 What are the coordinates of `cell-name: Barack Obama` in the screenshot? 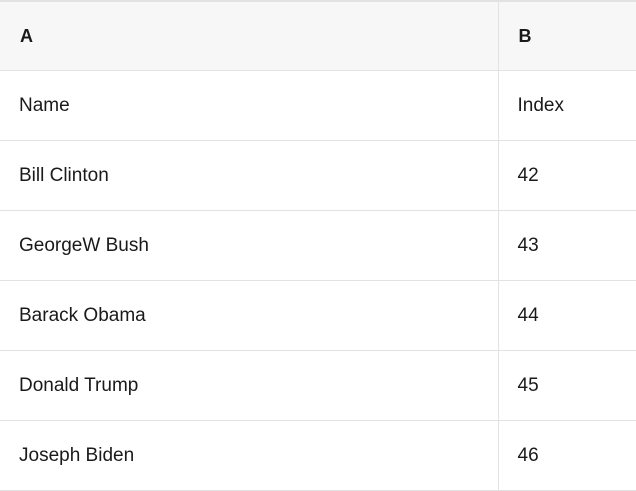 It's located at (249, 315).